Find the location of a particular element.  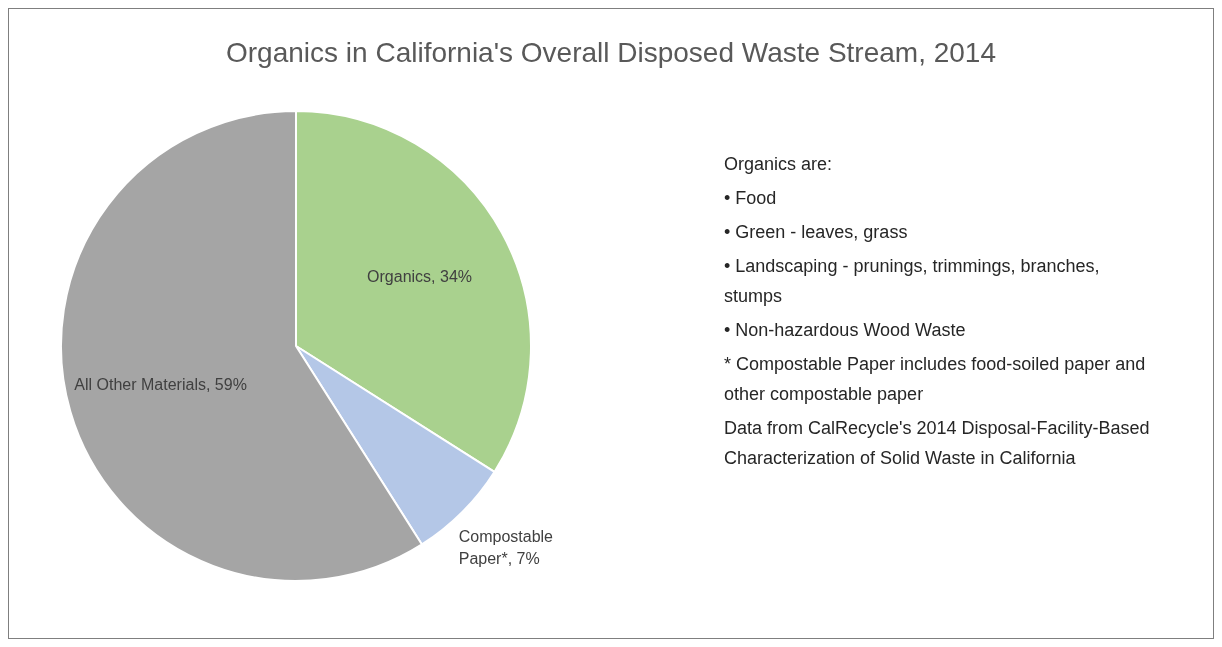

text: • Non-hazardous Wood Waste is located at coordinates (845, 330).